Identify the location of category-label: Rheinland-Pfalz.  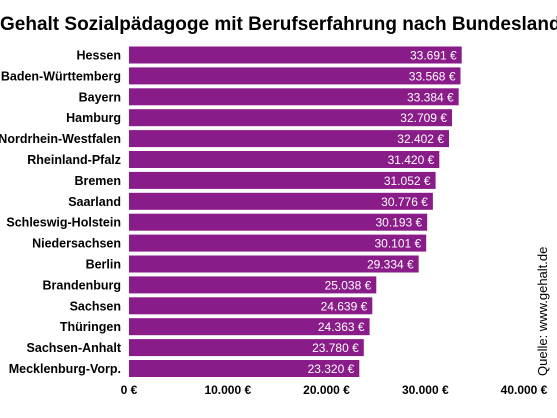
(74, 160).